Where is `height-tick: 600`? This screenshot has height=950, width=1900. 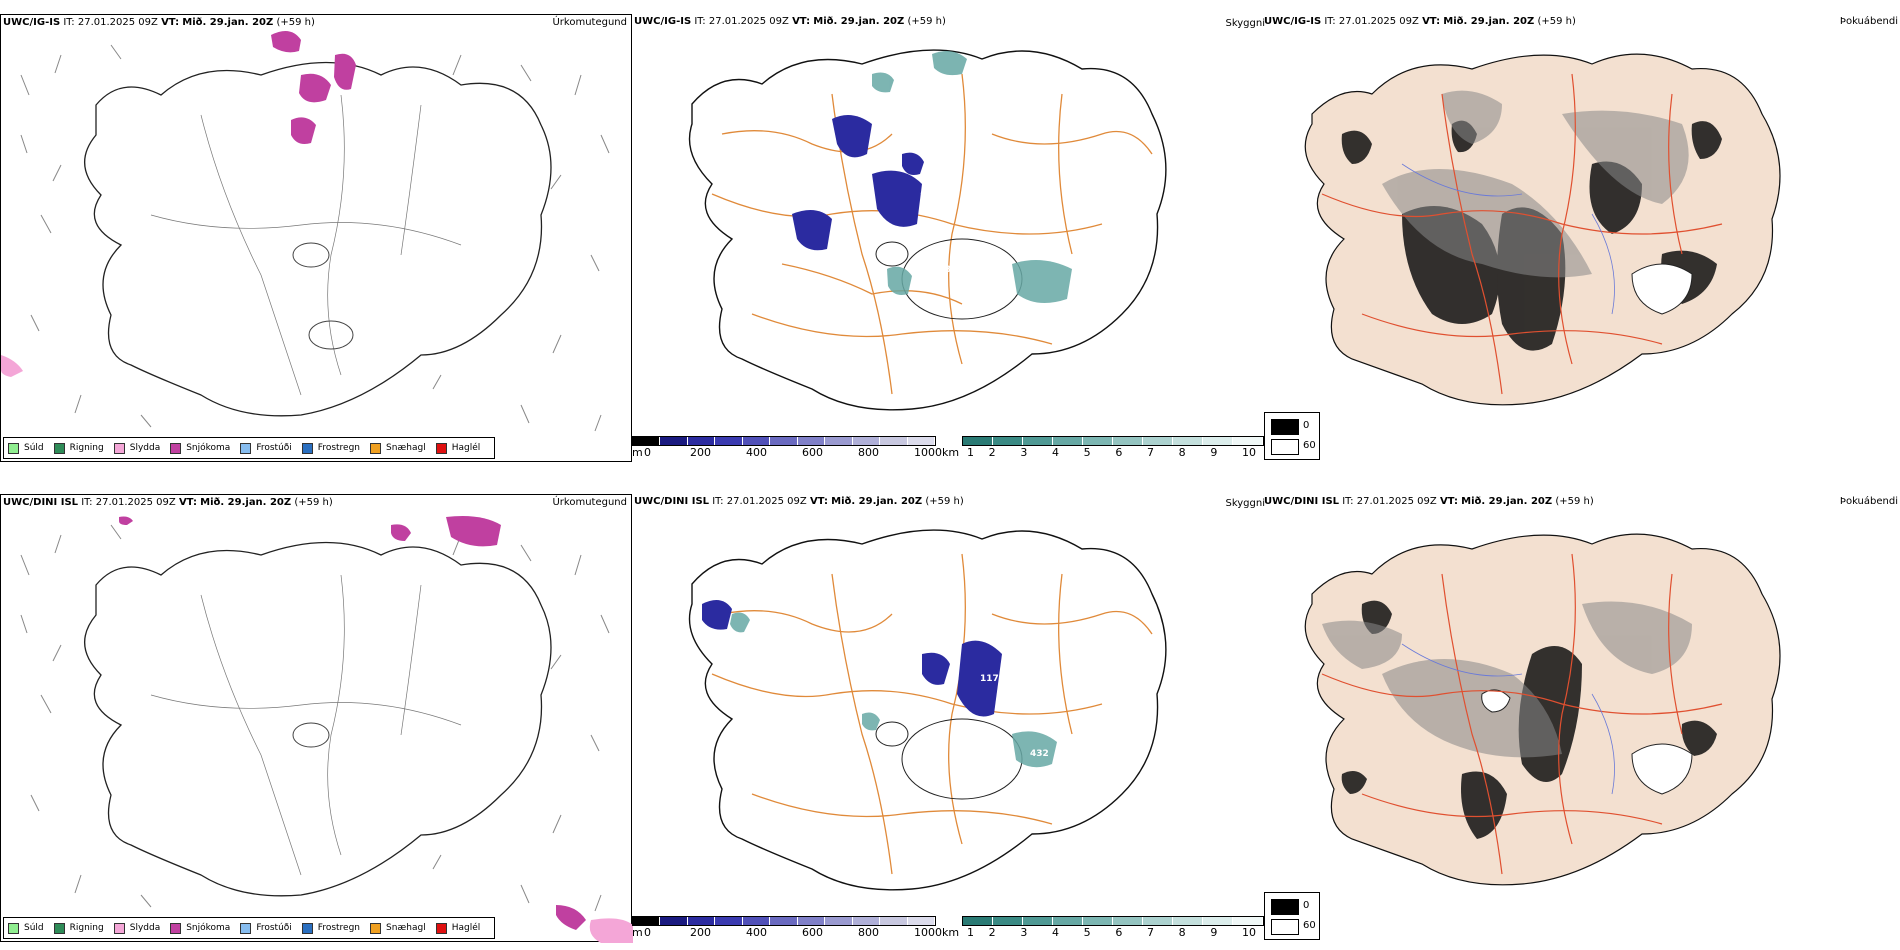 height-tick: 600 is located at coordinates (812, 452).